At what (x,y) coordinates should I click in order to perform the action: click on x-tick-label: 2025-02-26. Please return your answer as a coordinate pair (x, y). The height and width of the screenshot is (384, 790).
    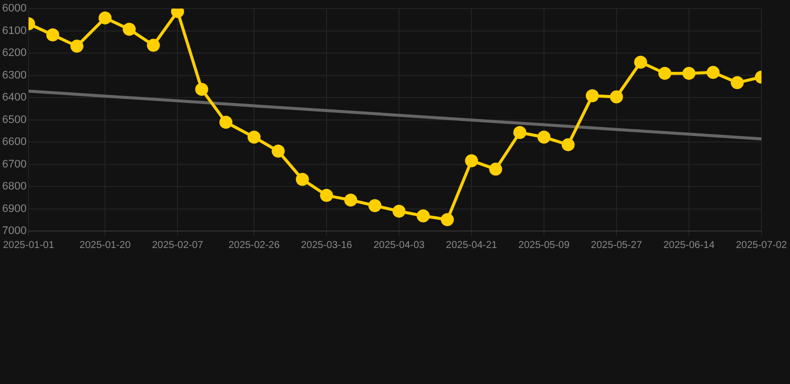
    Looking at the image, I should click on (254, 245).